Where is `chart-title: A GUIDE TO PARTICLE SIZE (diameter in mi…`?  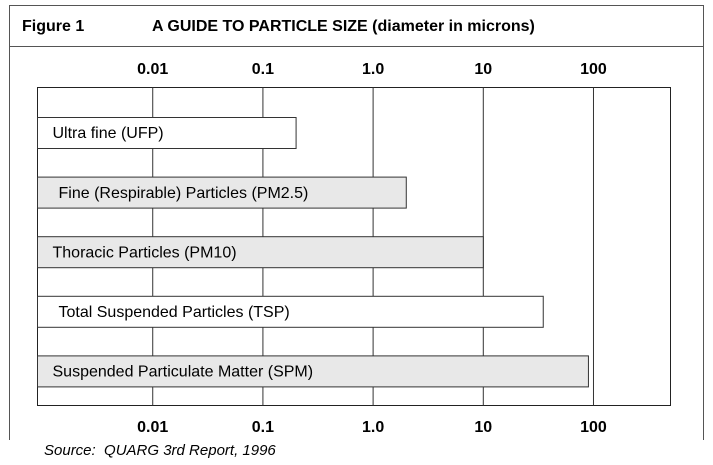 chart-title: A GUIDE TO PARTICLE SIZE (diameter in mi… is located at coordinates (343, 26).